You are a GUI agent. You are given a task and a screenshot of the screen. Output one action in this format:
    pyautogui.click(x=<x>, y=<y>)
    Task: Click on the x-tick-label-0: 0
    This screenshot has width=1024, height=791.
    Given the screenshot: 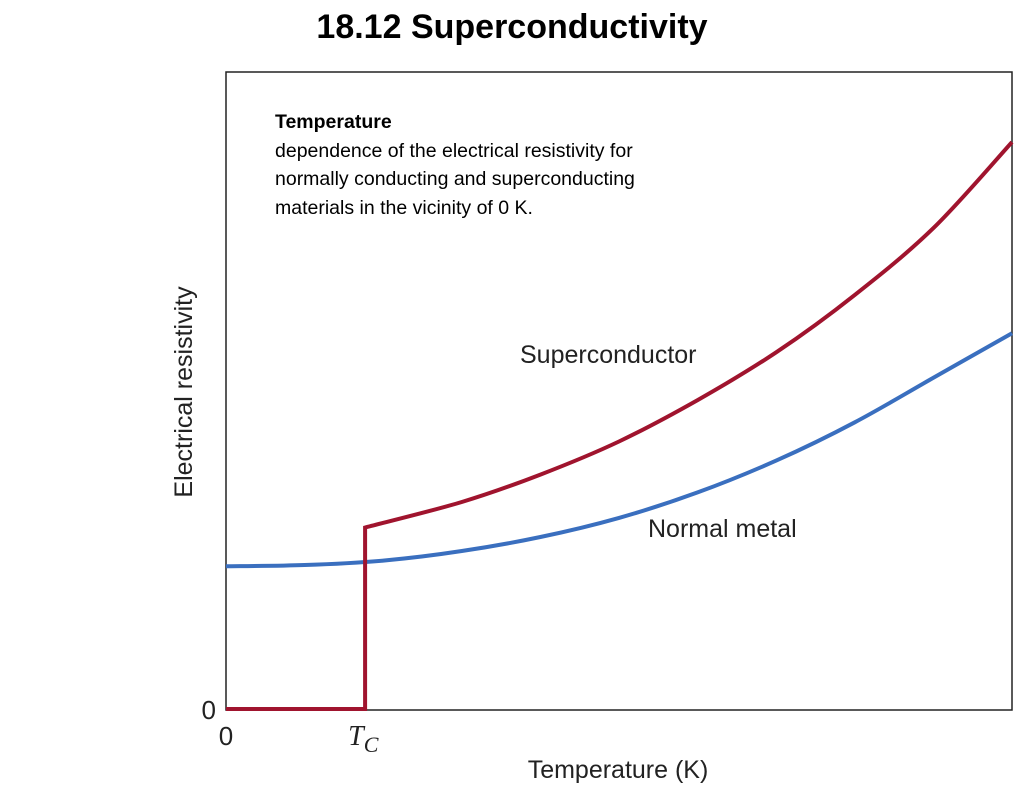 What is the action you would take?
    pyautogui.click(x=226, y=736)
    